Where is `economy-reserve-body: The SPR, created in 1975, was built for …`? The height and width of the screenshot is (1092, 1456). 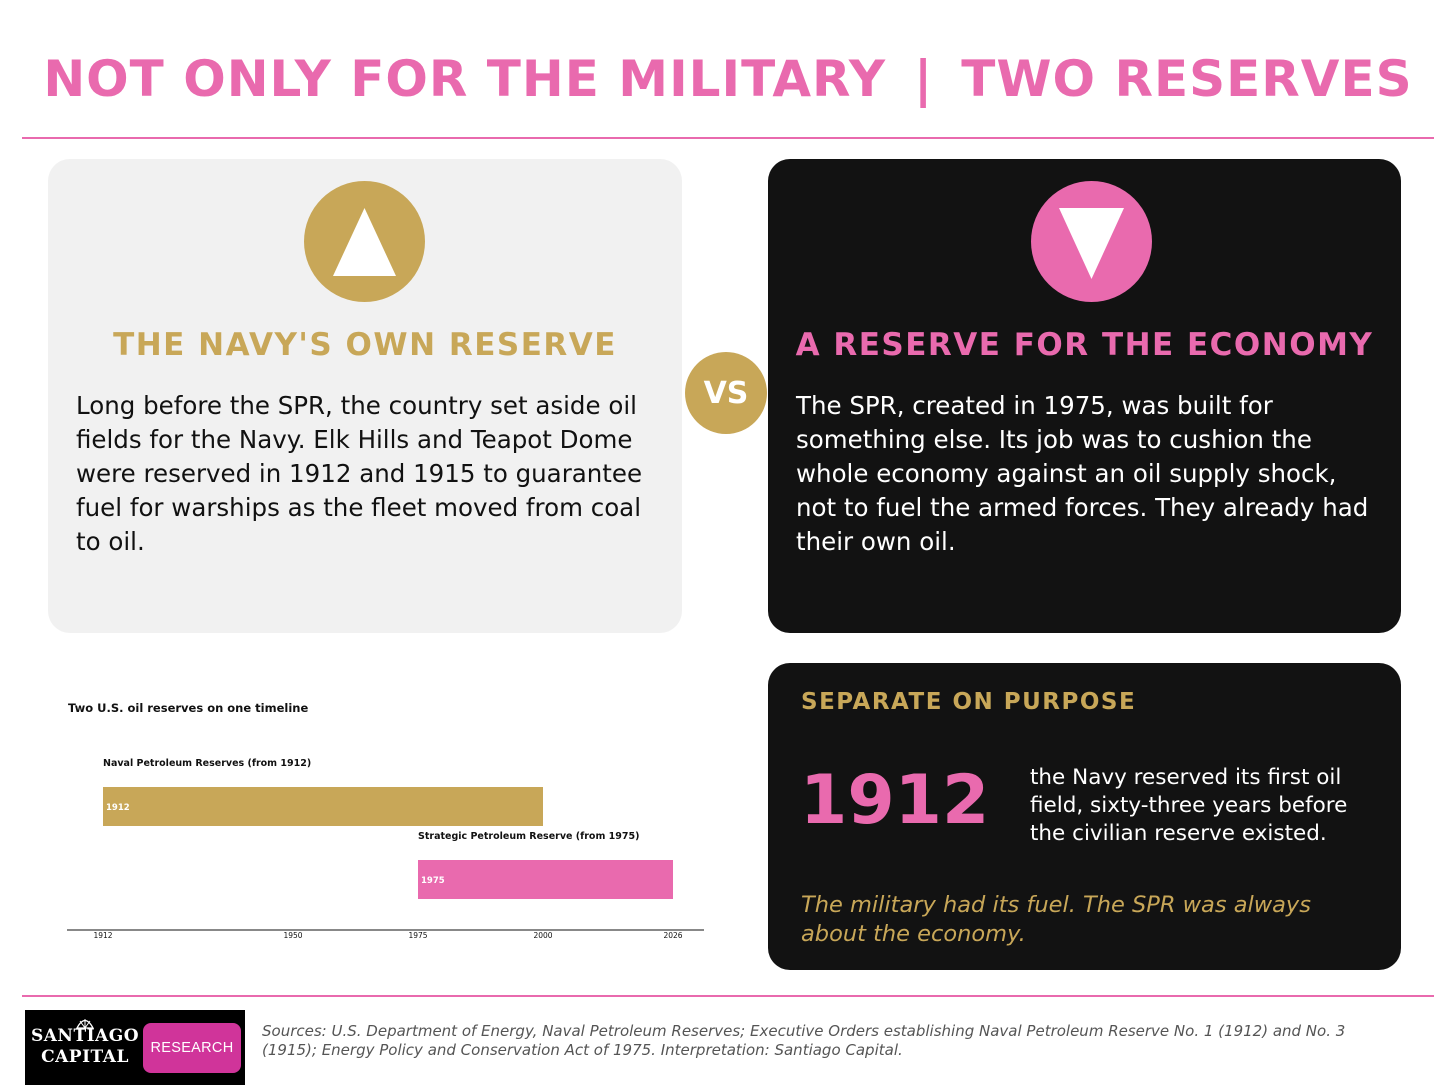 economy-reserve-body: The SPR, created in 1975, was built for … is located at coordinates (1082, 473).